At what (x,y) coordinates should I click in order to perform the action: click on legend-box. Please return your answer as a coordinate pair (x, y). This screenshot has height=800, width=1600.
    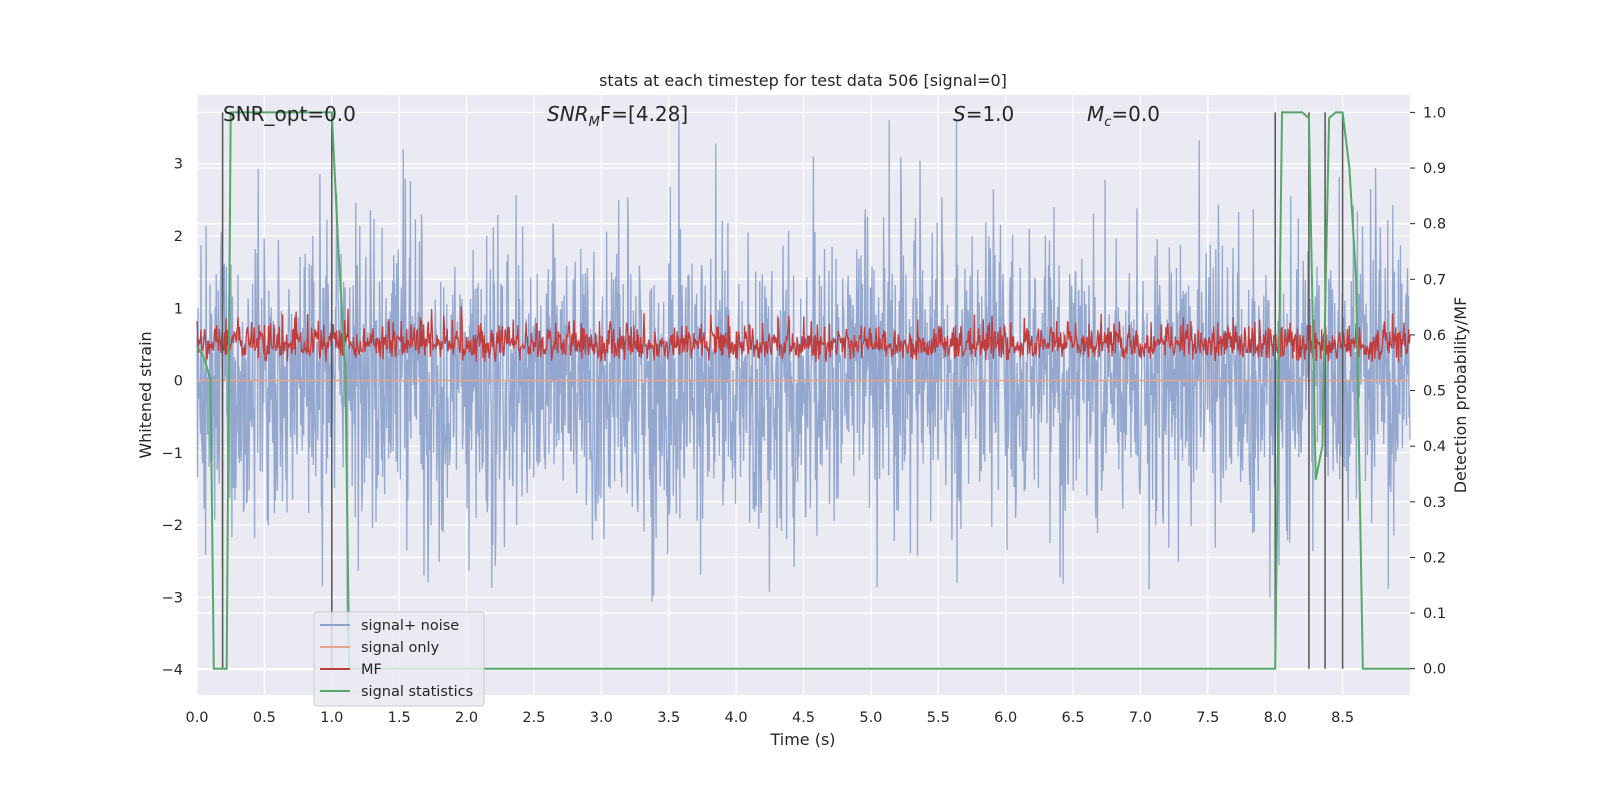
    Looking at the image, I should click on (399, 659).